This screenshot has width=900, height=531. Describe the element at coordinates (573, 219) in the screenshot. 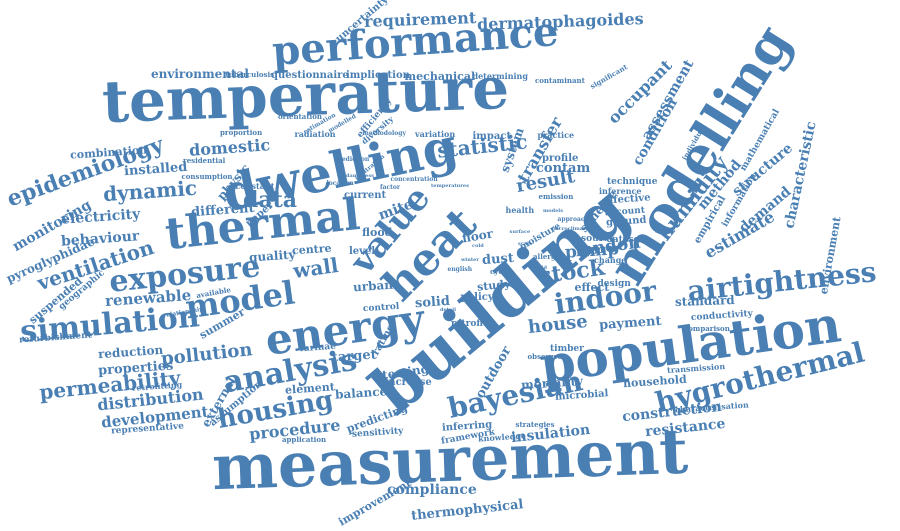

I see `cloud-word: approach` at that location.